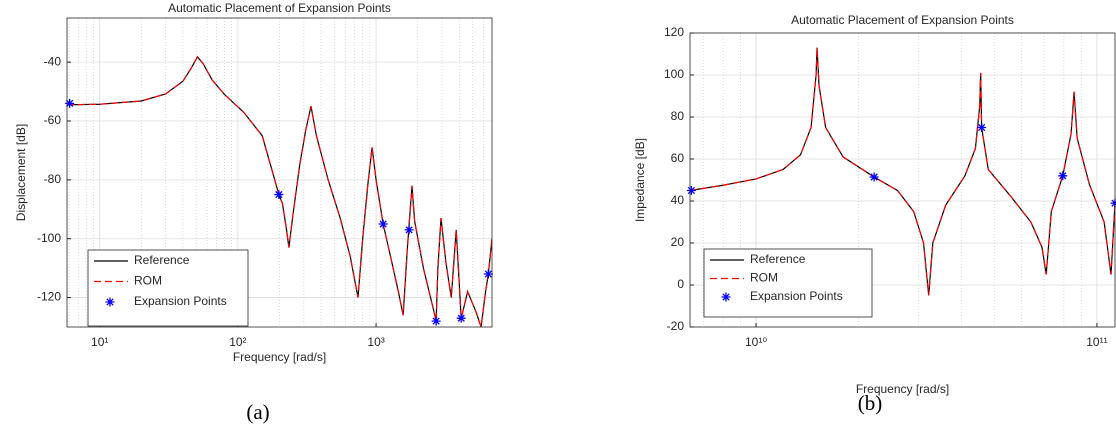 The width and height of the screenshot is (1116, 442). What do you see at coordinates (674, 32) in the screenshot?
I see `y-tick-label: 120` at bounding box center [674, 32].